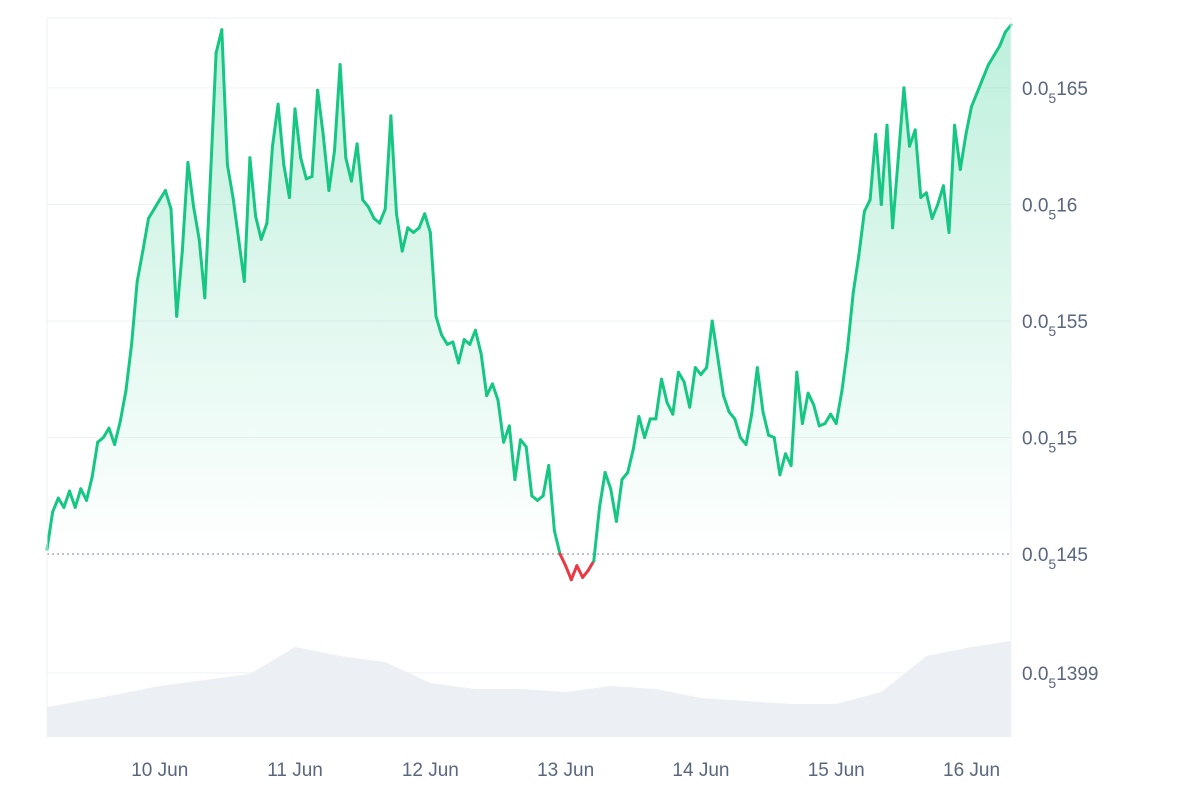 The image size is (1200, 800). I want to click on y-tick-label: 0.05155, so click(1055, 325).